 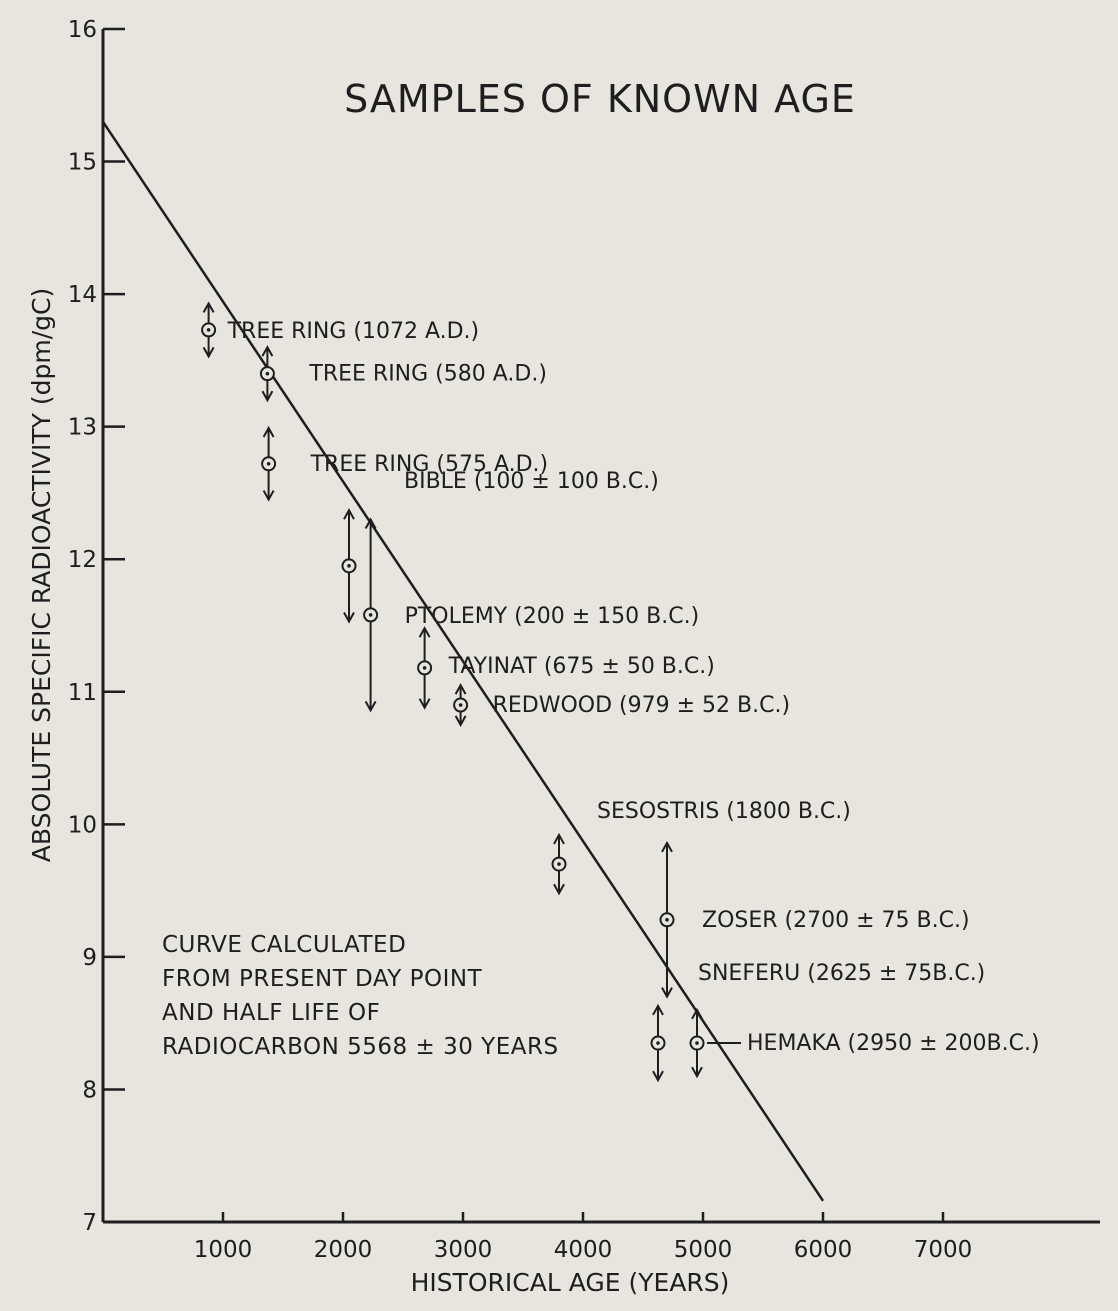 I want to click on x-tick-label: 1000, so click(x=223, y=1250).